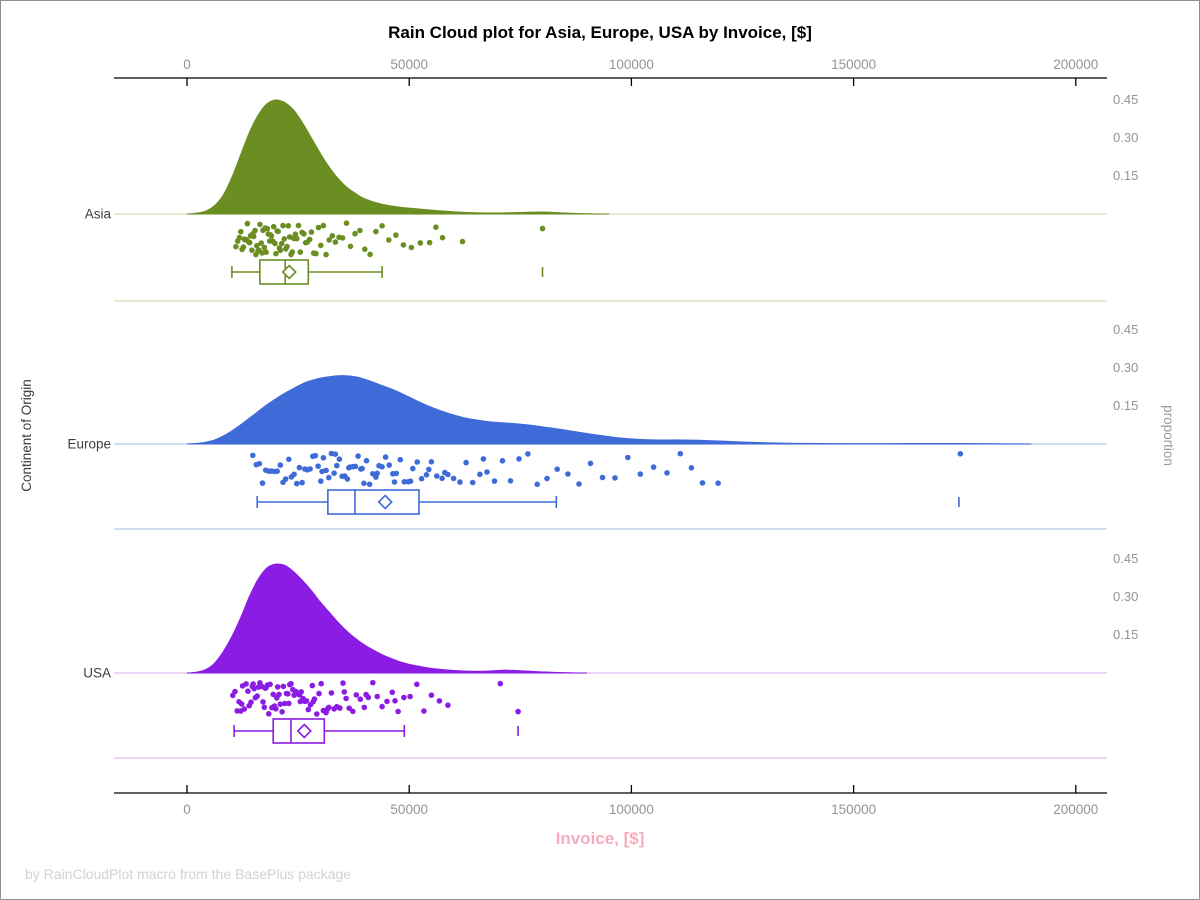  What do you see at coordinates (1125, 634) in the screenshot?
I see `usa-proportion-tick-label: 0.15` at bounding box center [1125, 634].